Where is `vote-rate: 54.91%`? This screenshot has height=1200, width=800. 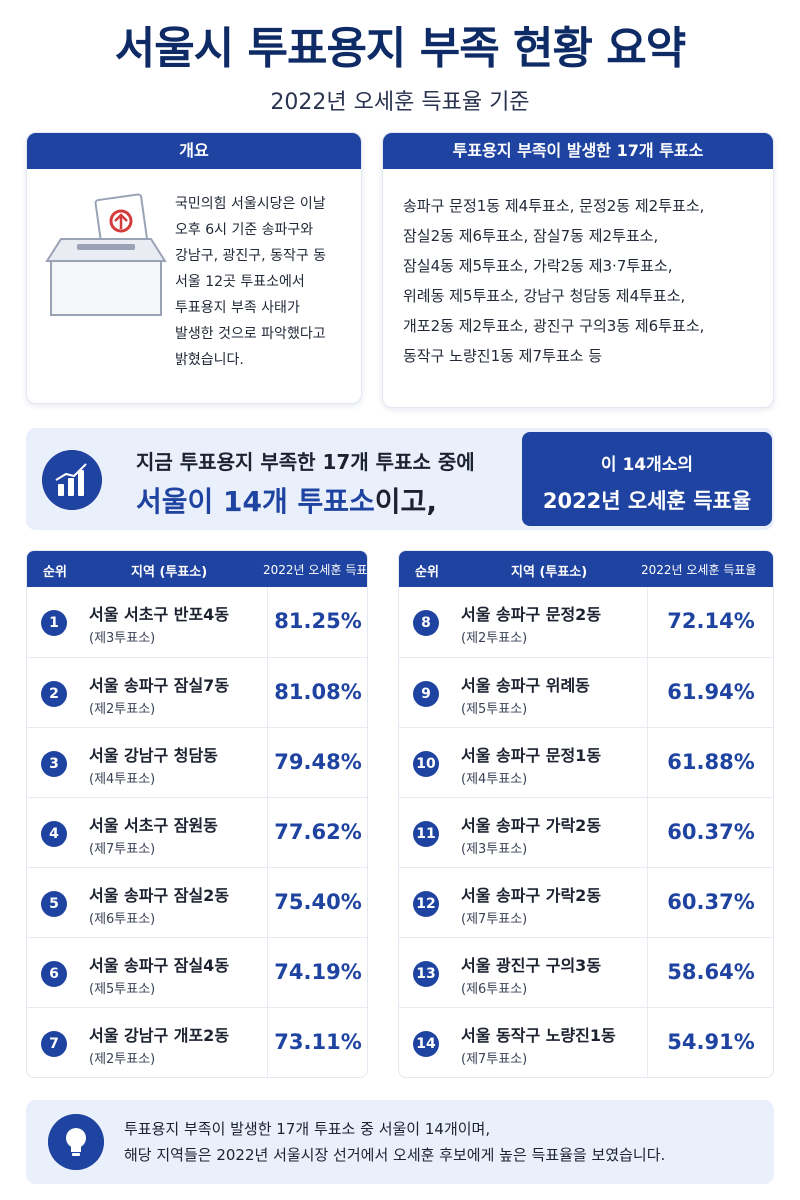
vote-rate: 54.91% is located at coordinates (711, 1042).